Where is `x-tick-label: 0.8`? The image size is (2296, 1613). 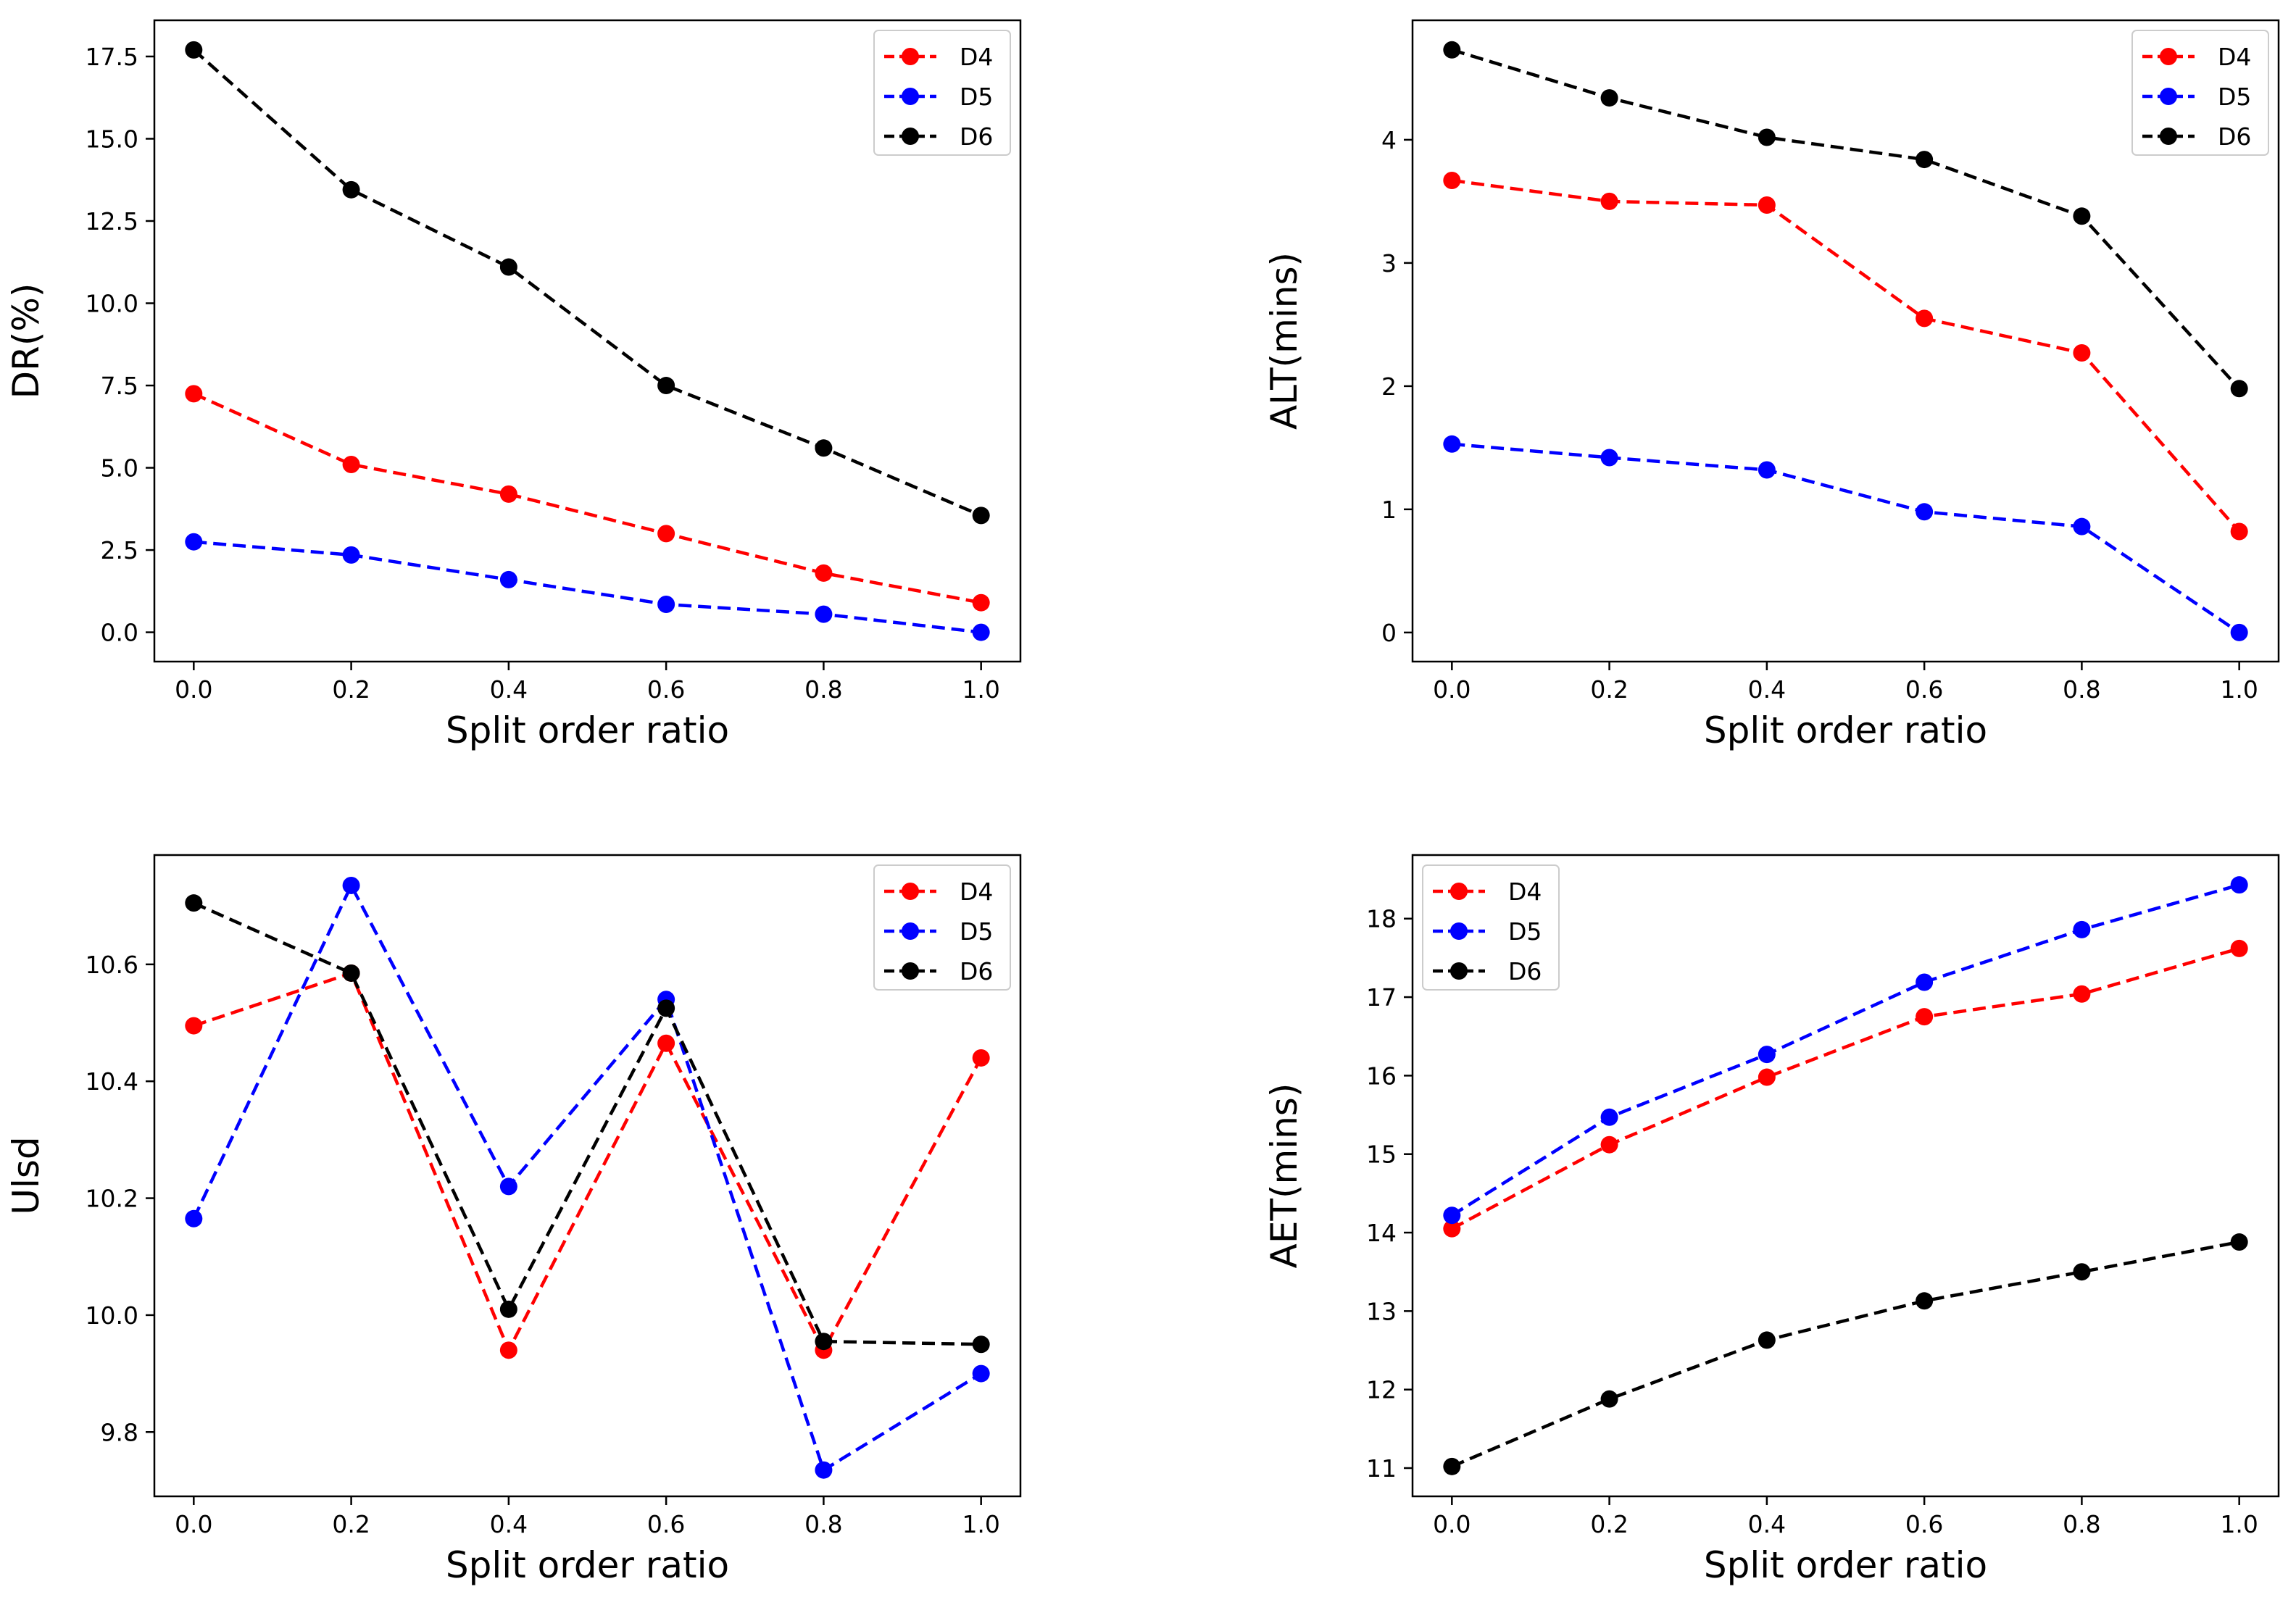
x-tick-label: 0.8 is located at coordinates (823, 689).